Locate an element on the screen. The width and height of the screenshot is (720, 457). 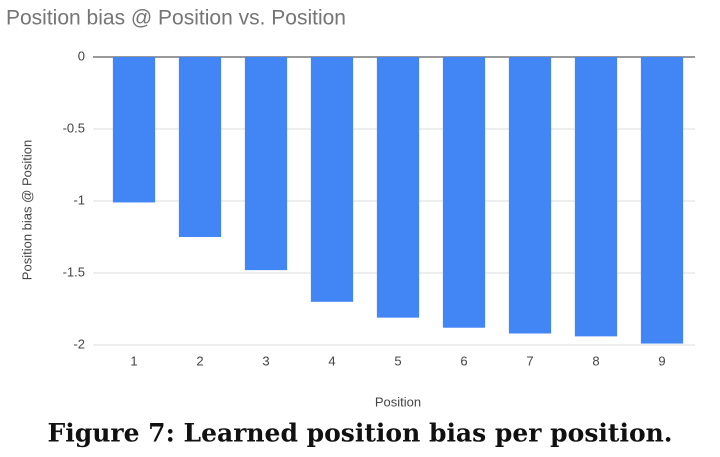
y-tick-label: -0.5 is located at coordinates (74, 127).